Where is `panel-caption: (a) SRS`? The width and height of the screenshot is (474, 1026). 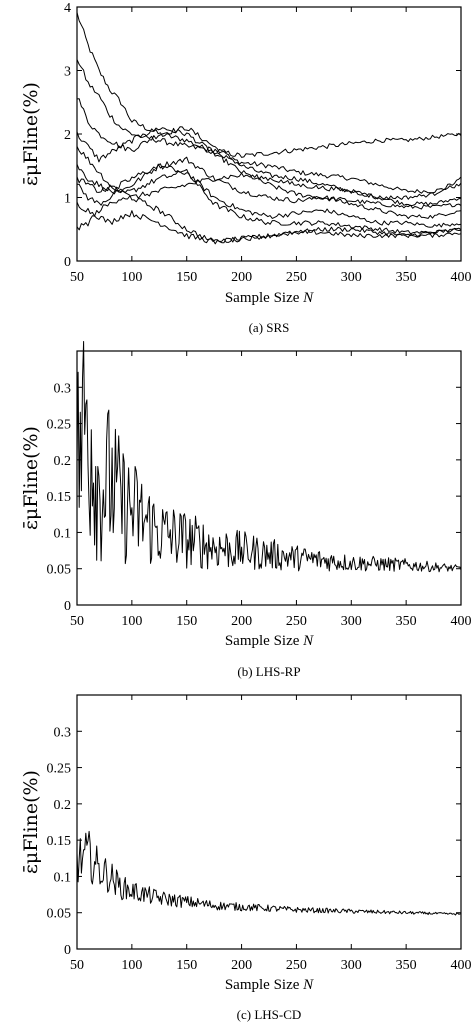
panel-caption: (a) SRS is located at coordinates (269, 327).